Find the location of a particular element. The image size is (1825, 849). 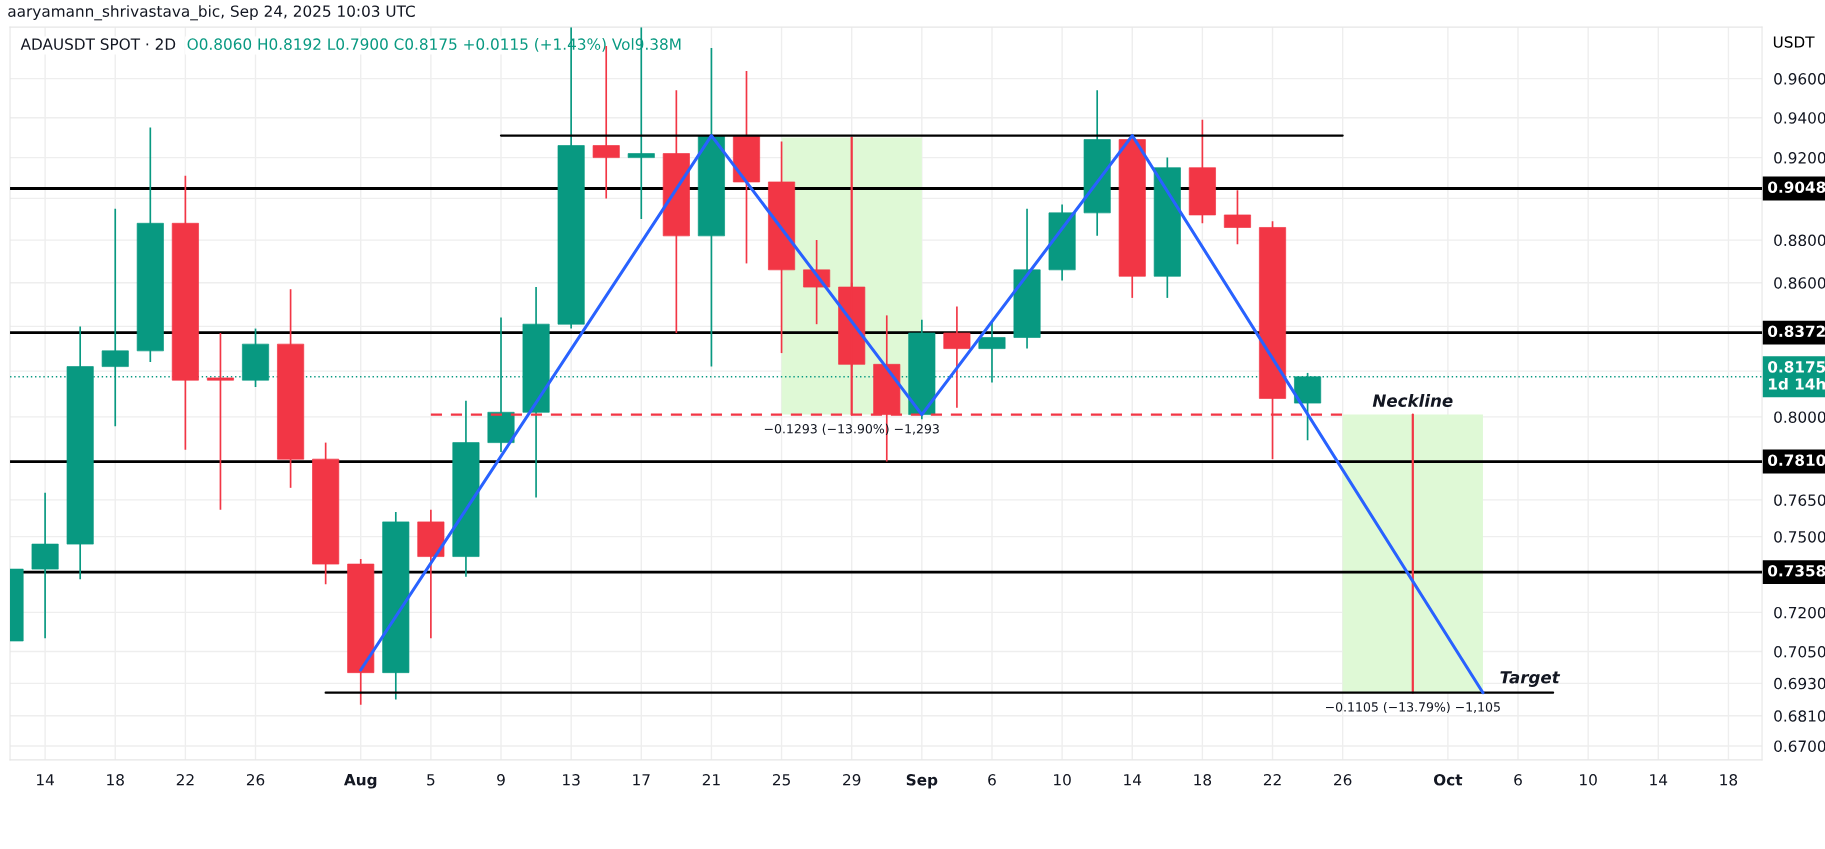

x-tick-label: 29 is located at coordinates (852, 780).